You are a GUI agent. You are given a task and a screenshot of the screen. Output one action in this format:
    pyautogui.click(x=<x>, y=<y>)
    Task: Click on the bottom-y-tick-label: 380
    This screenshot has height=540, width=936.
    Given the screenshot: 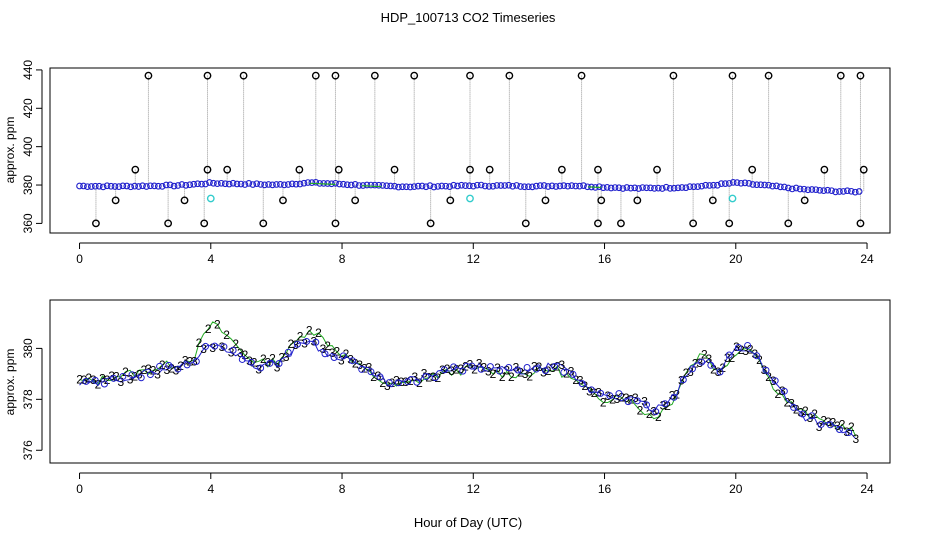 What is the action you would take?
    pyautogui.click(x=28, y=348)
    